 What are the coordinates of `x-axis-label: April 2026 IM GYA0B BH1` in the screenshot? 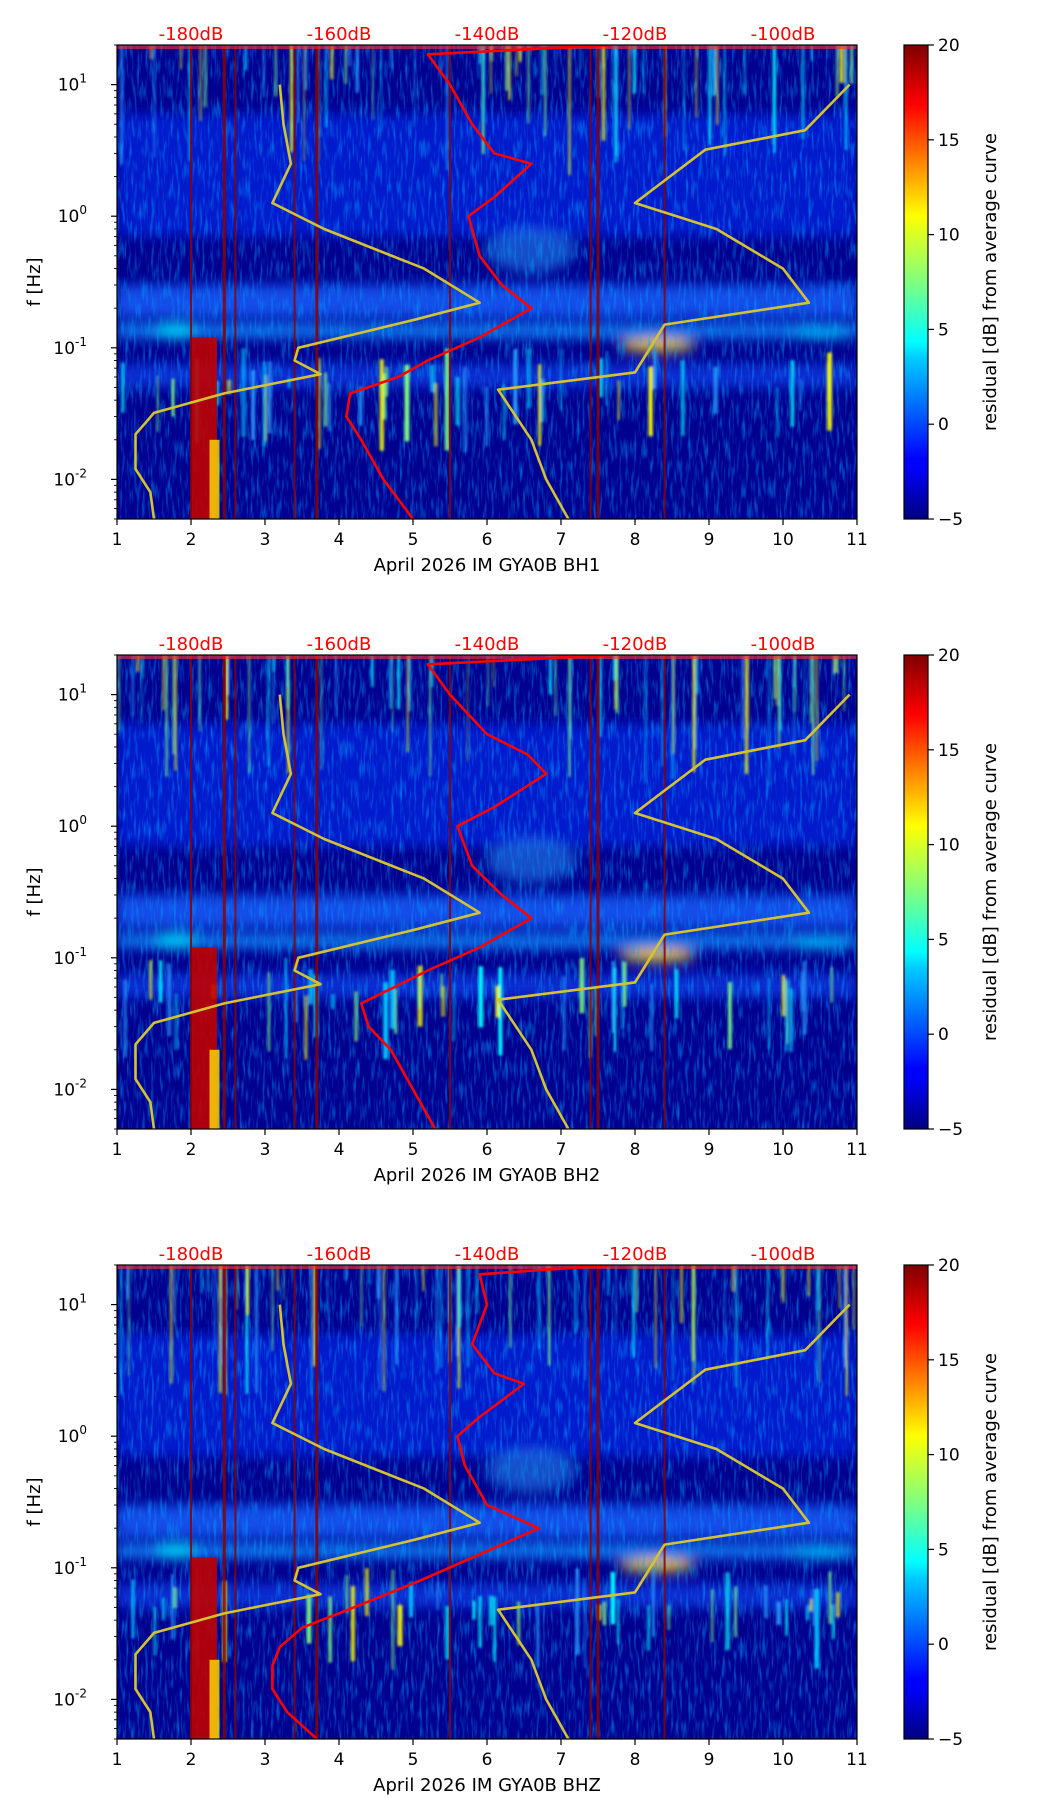 It's located at (487, 565).